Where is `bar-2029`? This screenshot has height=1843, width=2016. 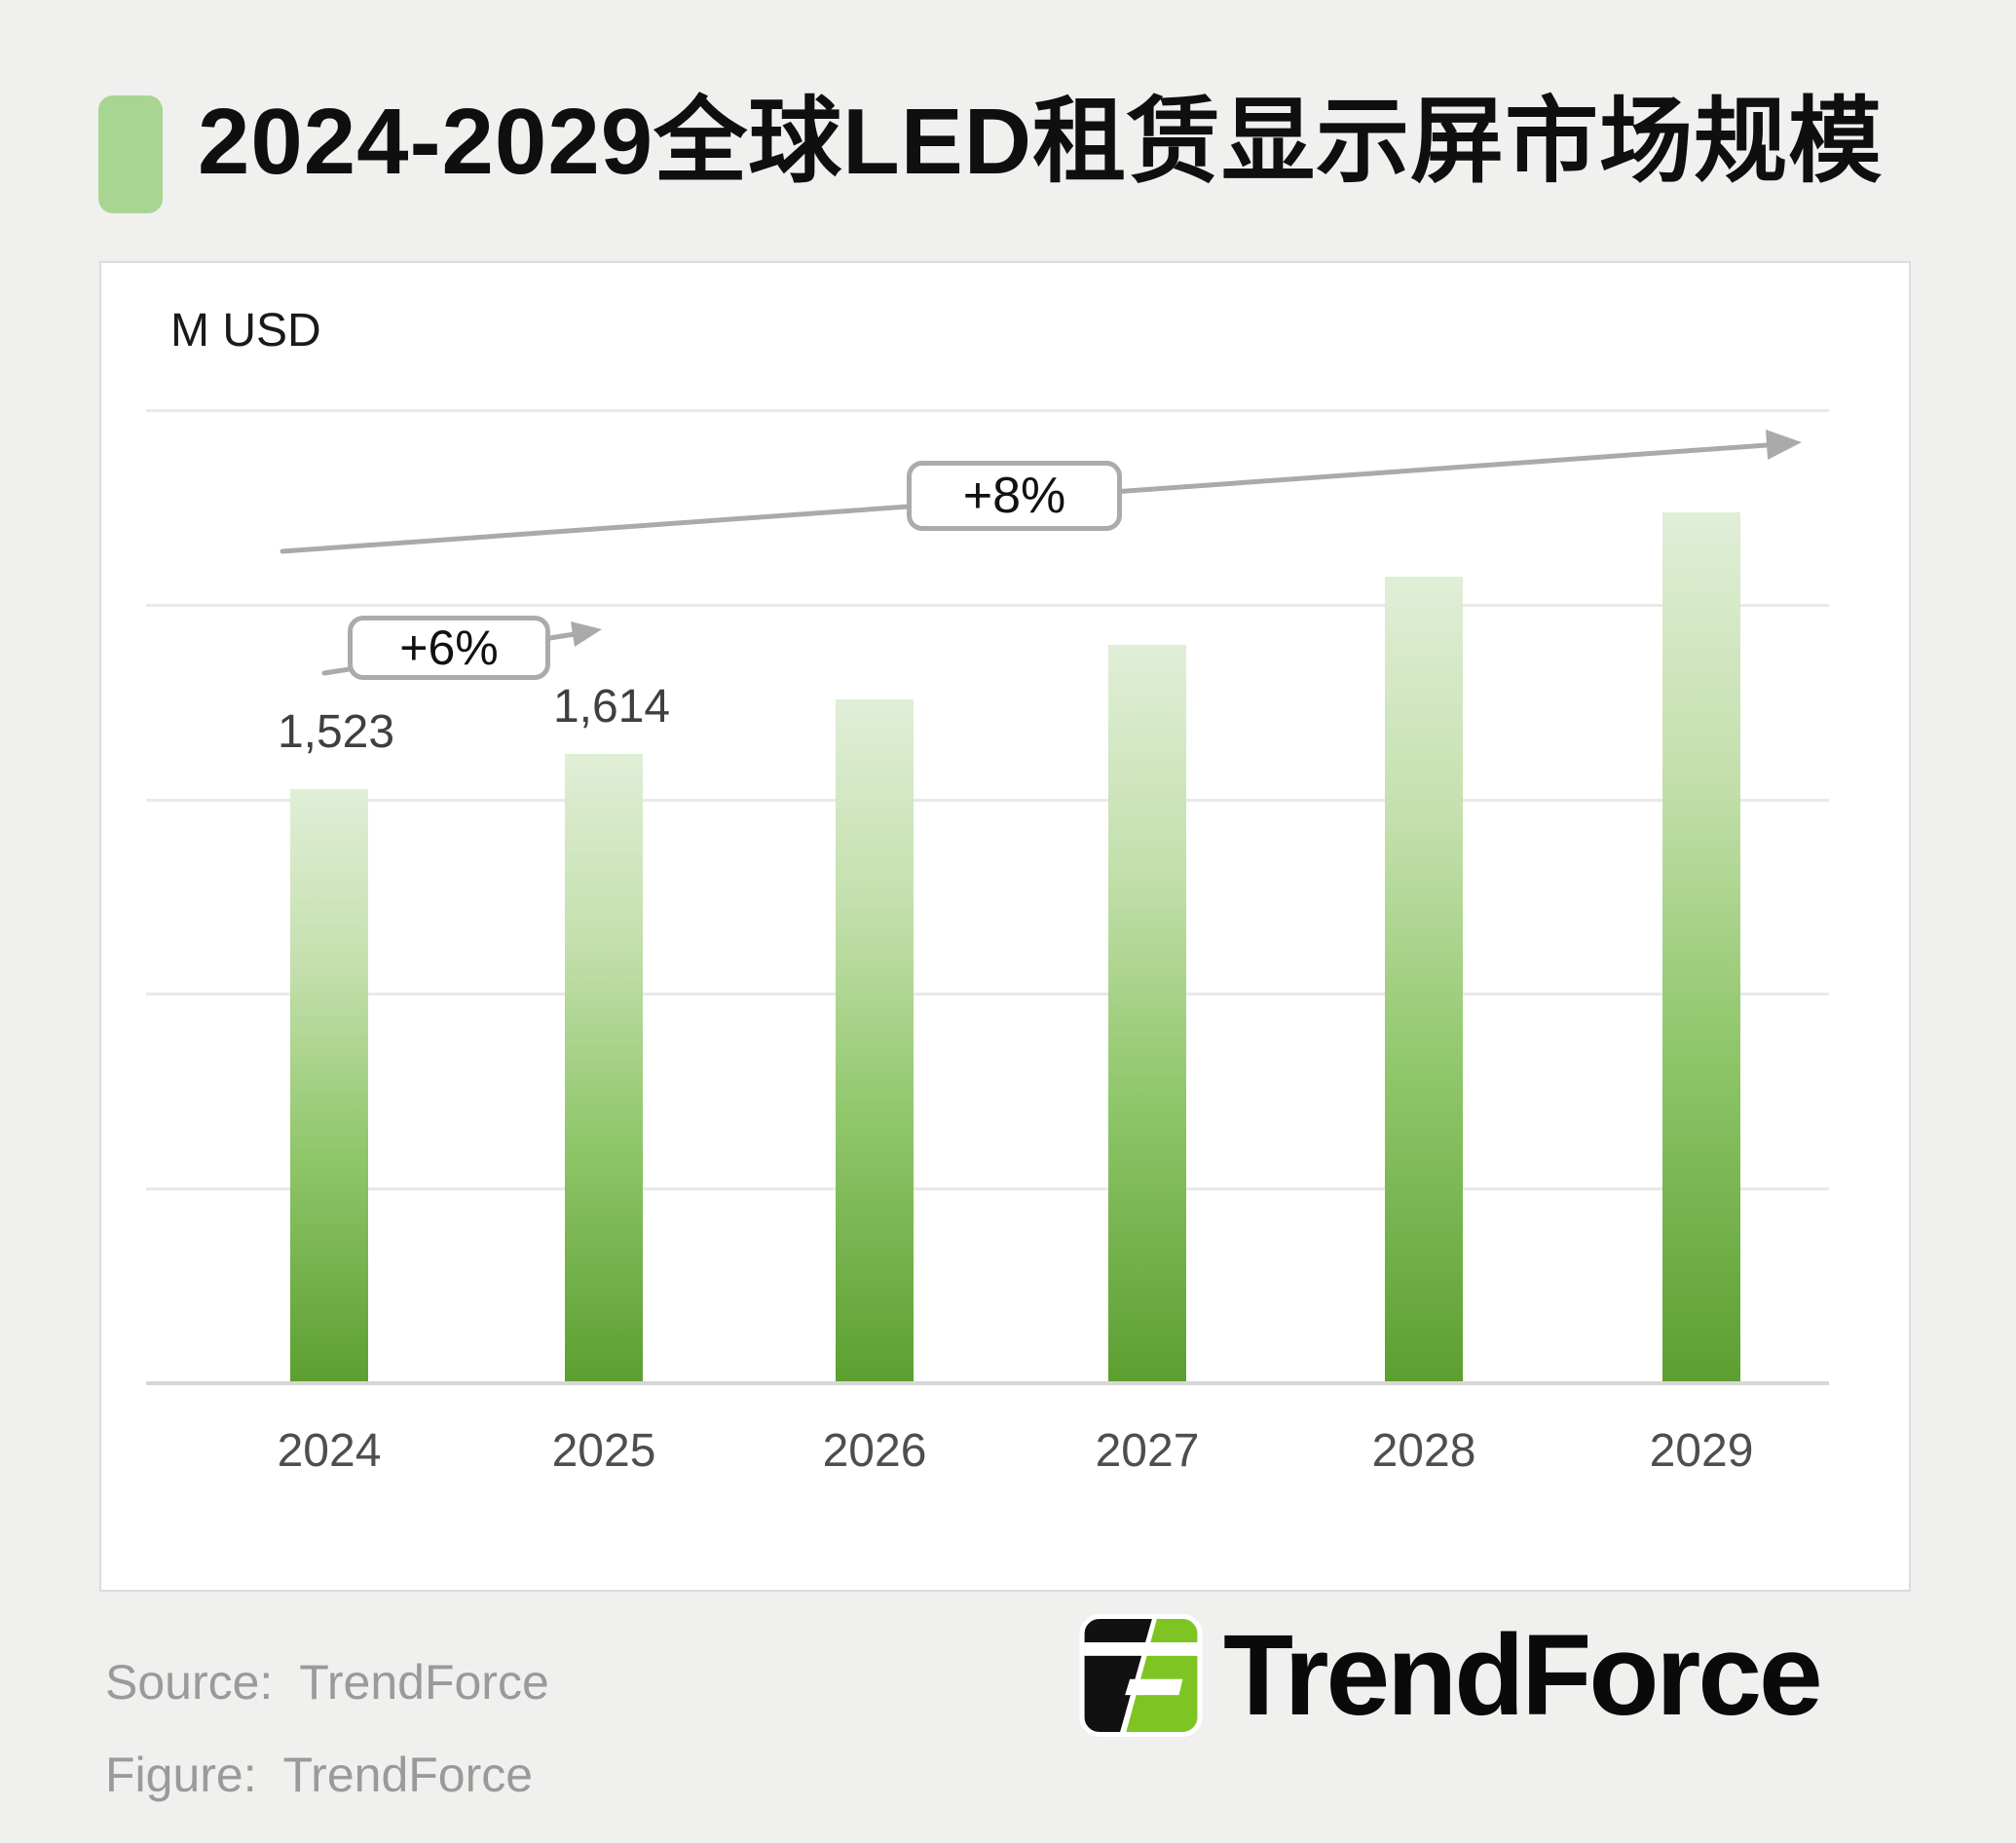
bar-2029 is located at coordinates (1701, 947).